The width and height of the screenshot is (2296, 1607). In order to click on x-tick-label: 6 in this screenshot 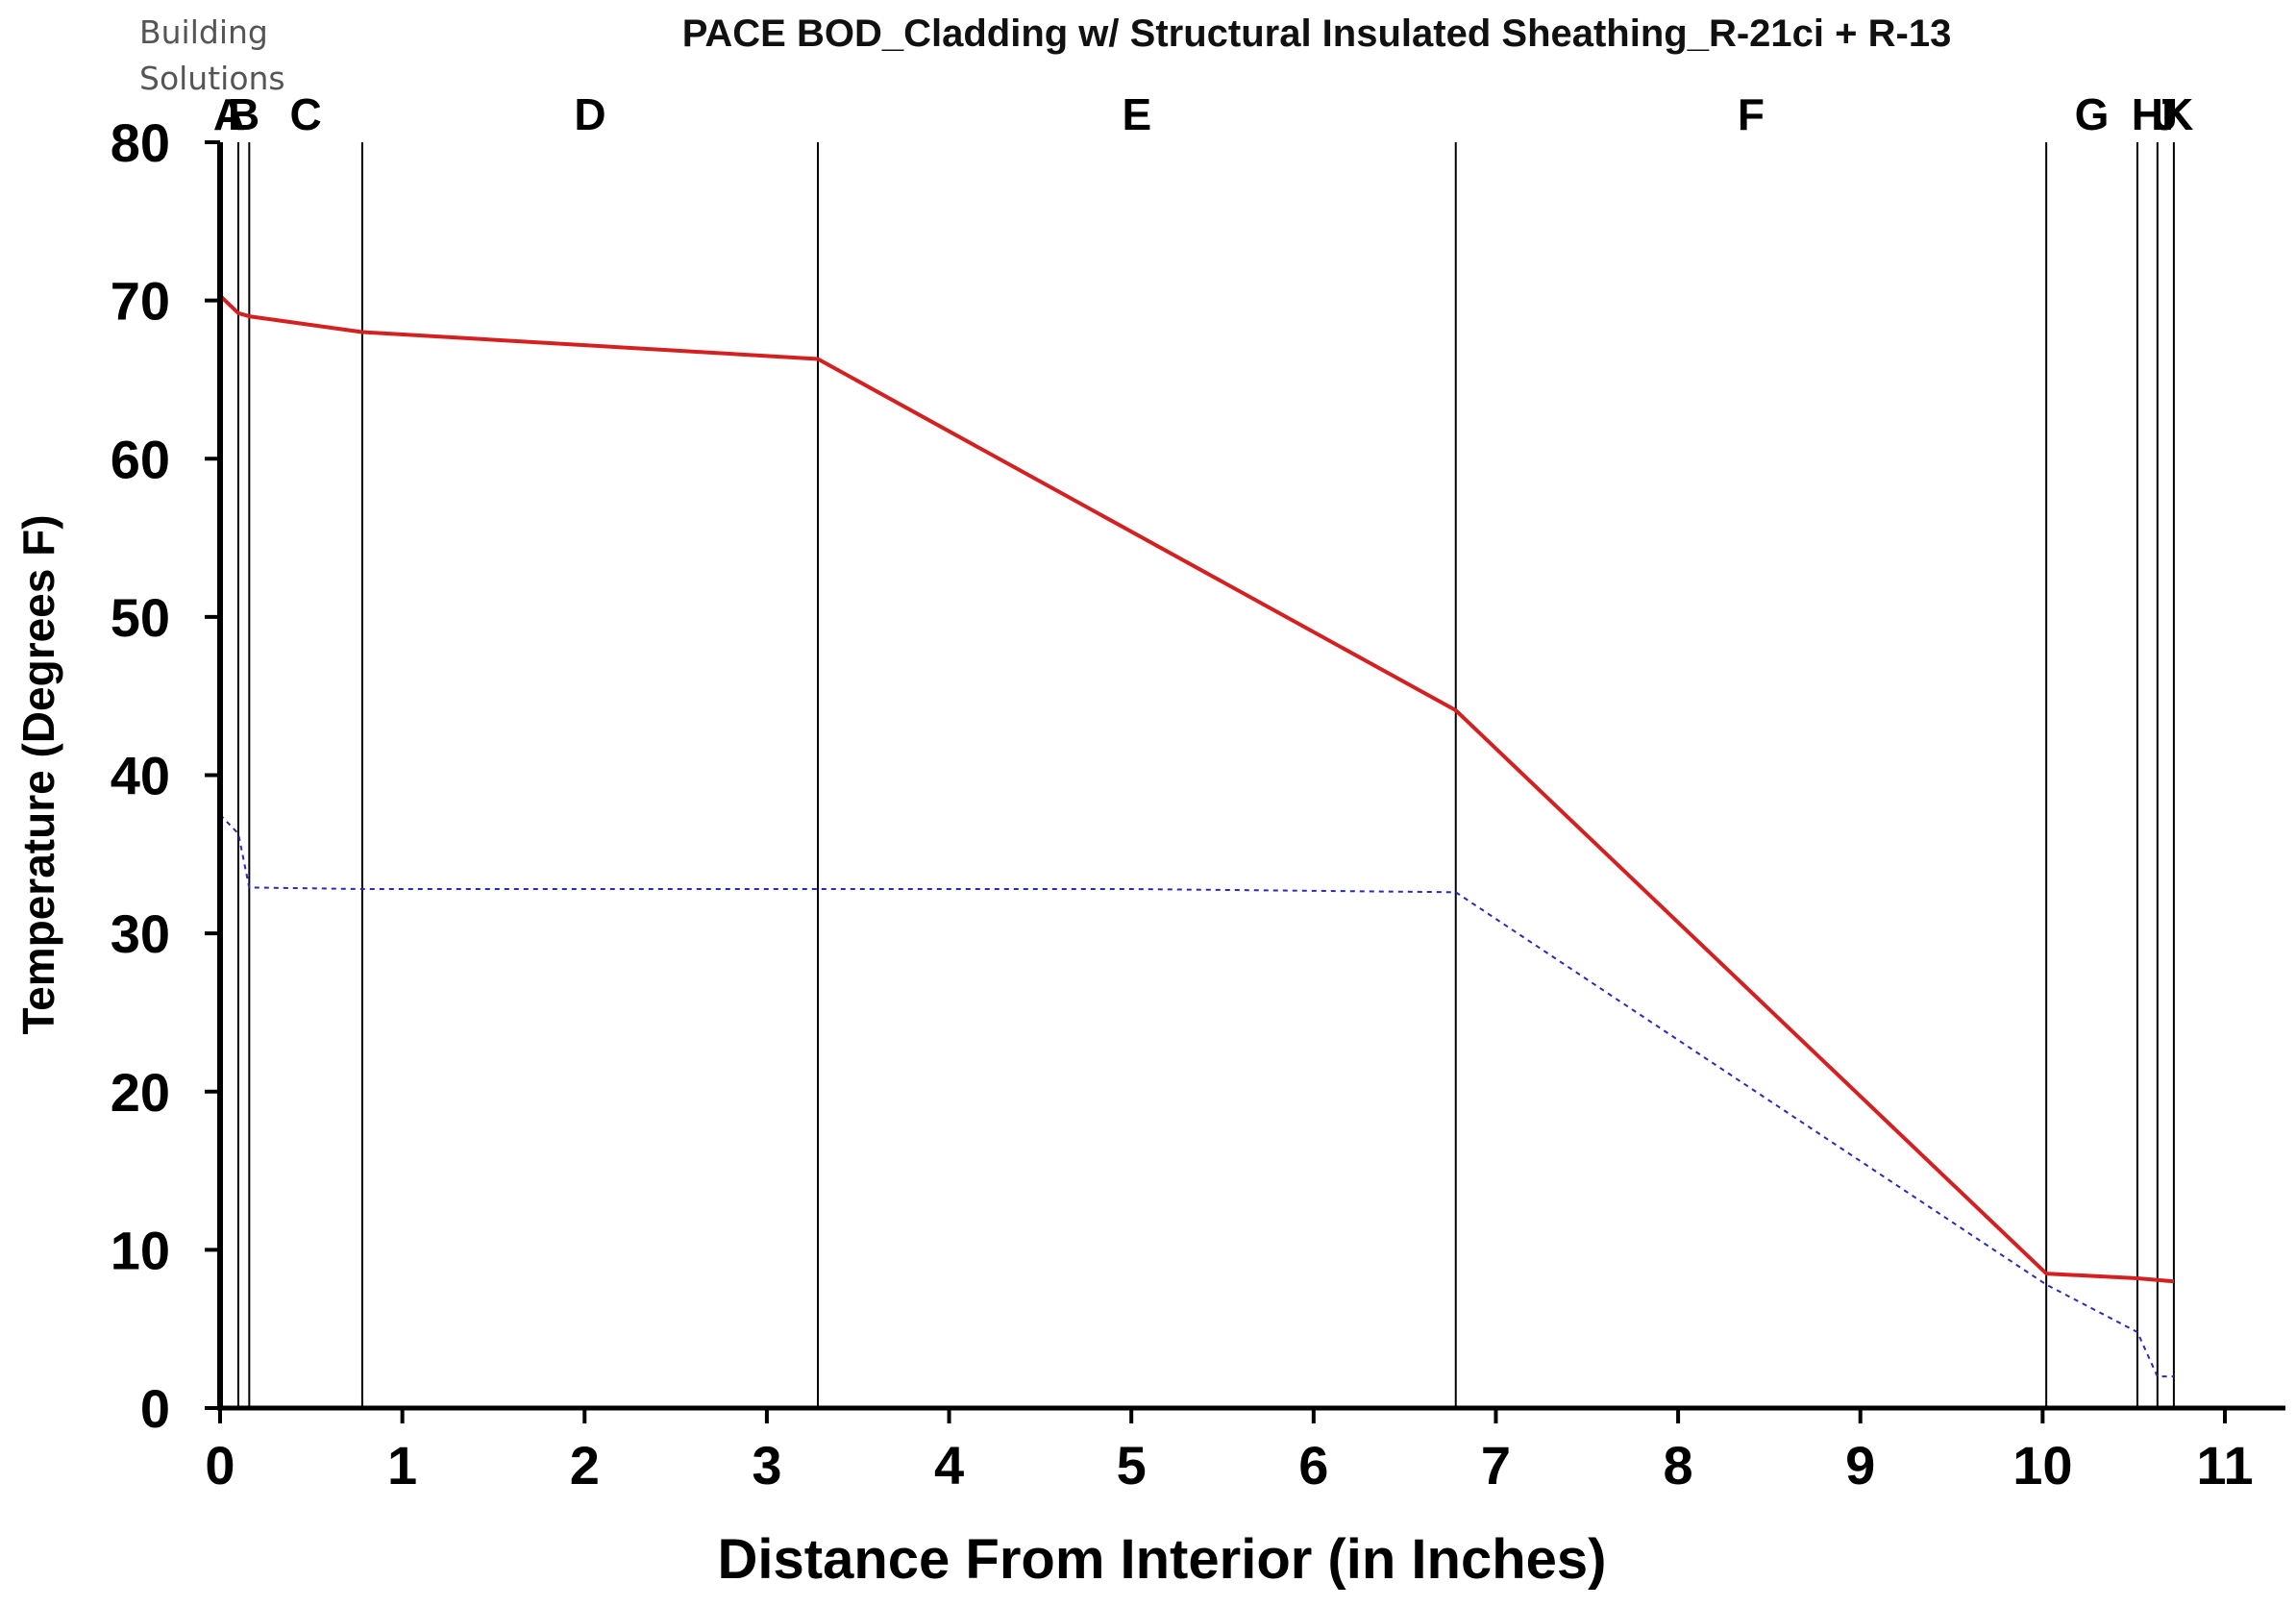, I will do `click(1313, 1465)`.